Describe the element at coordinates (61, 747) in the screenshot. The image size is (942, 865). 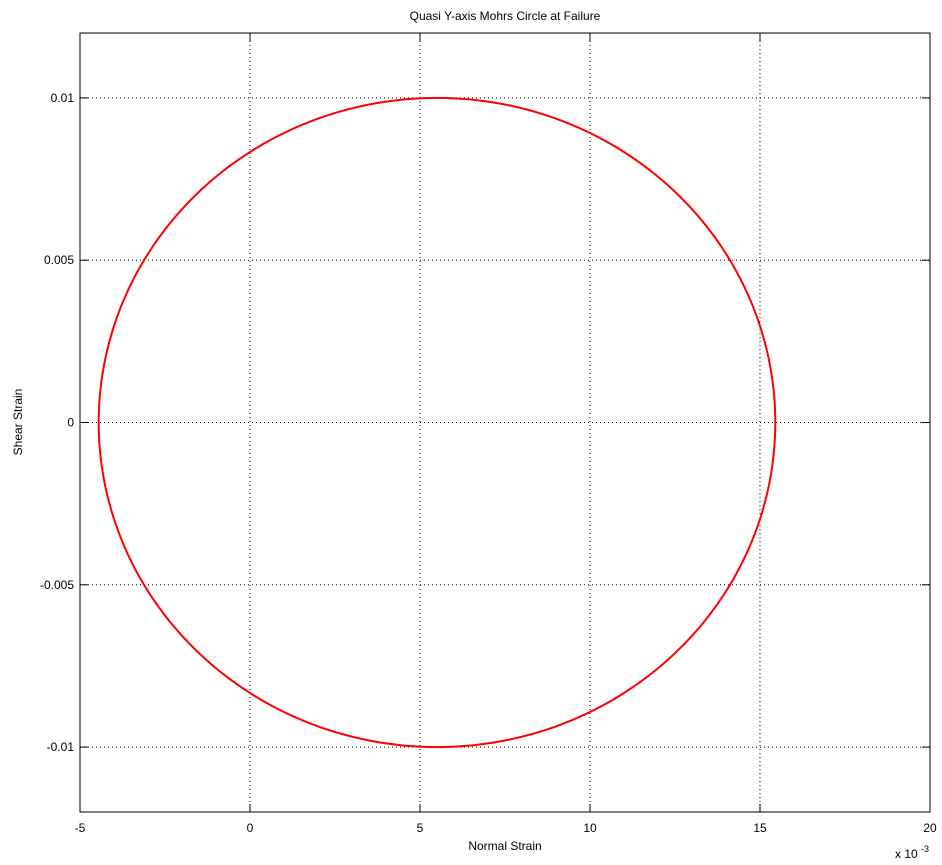
I see `y-tick-label: -0.01` at that location.